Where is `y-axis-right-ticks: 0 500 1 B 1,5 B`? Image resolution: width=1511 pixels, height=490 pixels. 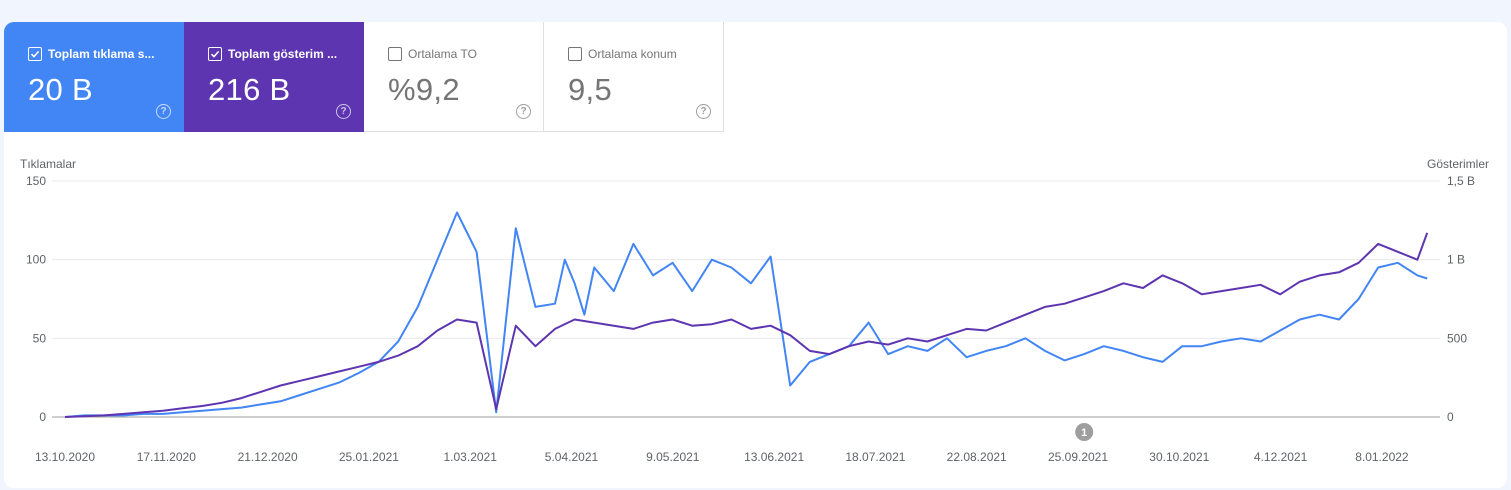 y-axis-right-ticks: 0 500 1 B 1,5 B is located at coordinates (1461, 299).